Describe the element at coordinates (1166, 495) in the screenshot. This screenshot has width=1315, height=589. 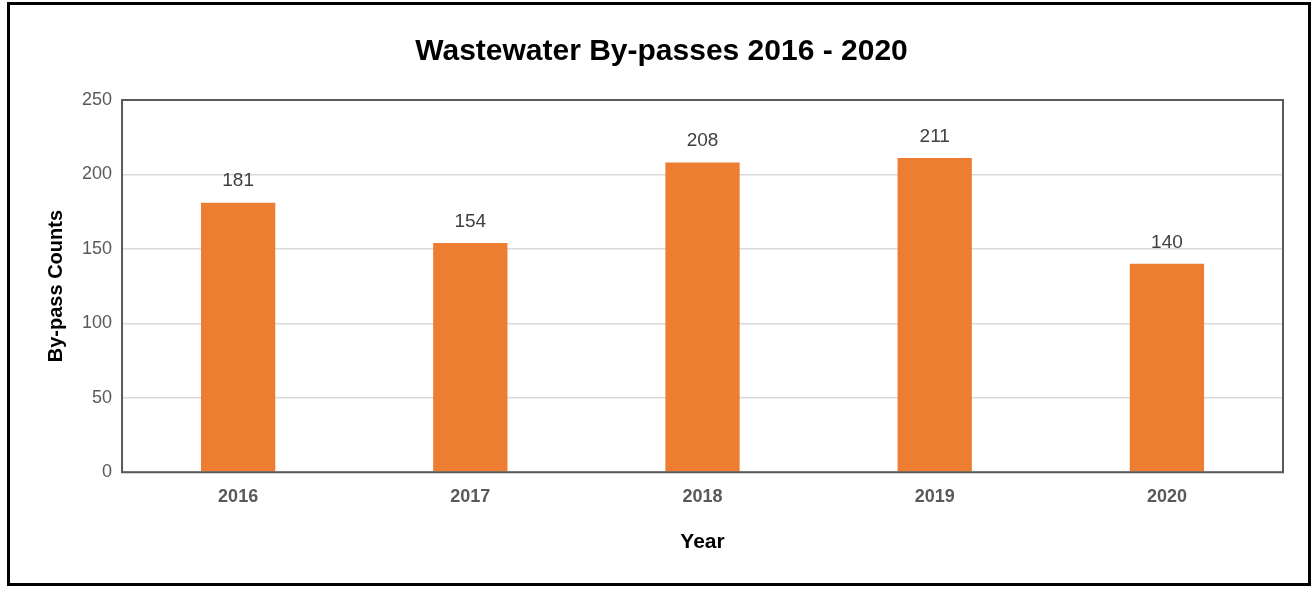
I see `x-tick-label: 2020` at that location.